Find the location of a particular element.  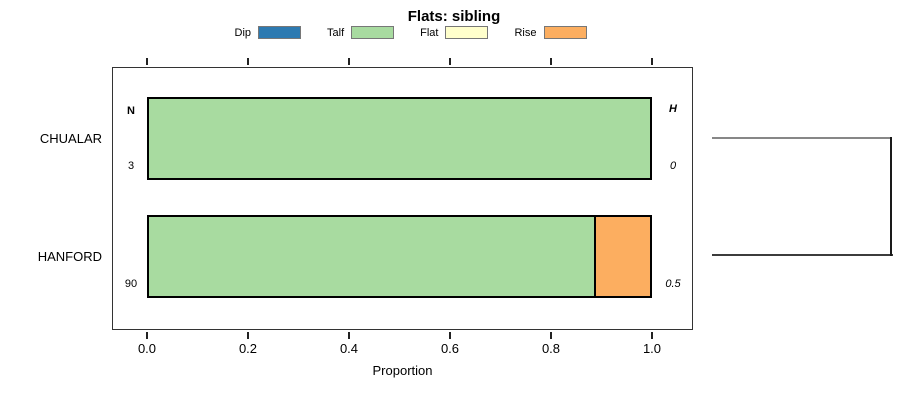

h-value-hanford: 0.5 is located at coordinates (673, 284).